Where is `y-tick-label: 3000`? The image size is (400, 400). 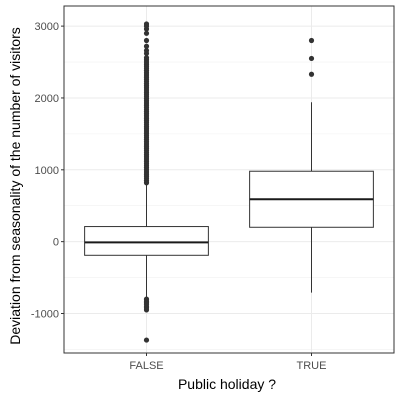
y-tick-label: 3000 is located at coordinates (47, 27).